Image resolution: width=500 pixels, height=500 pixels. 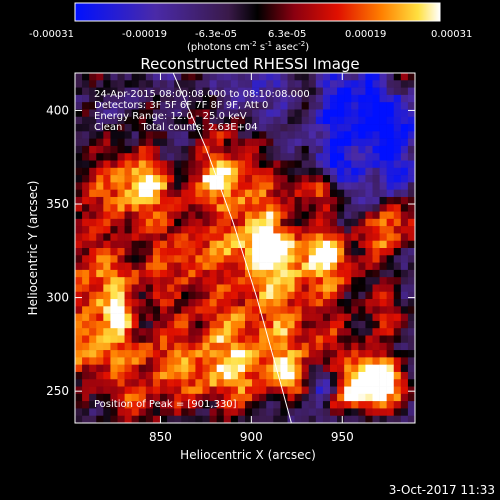 I want to click on annotation-counts: Clean Total counts: 2.63E+04, so click(x=176, y=127).